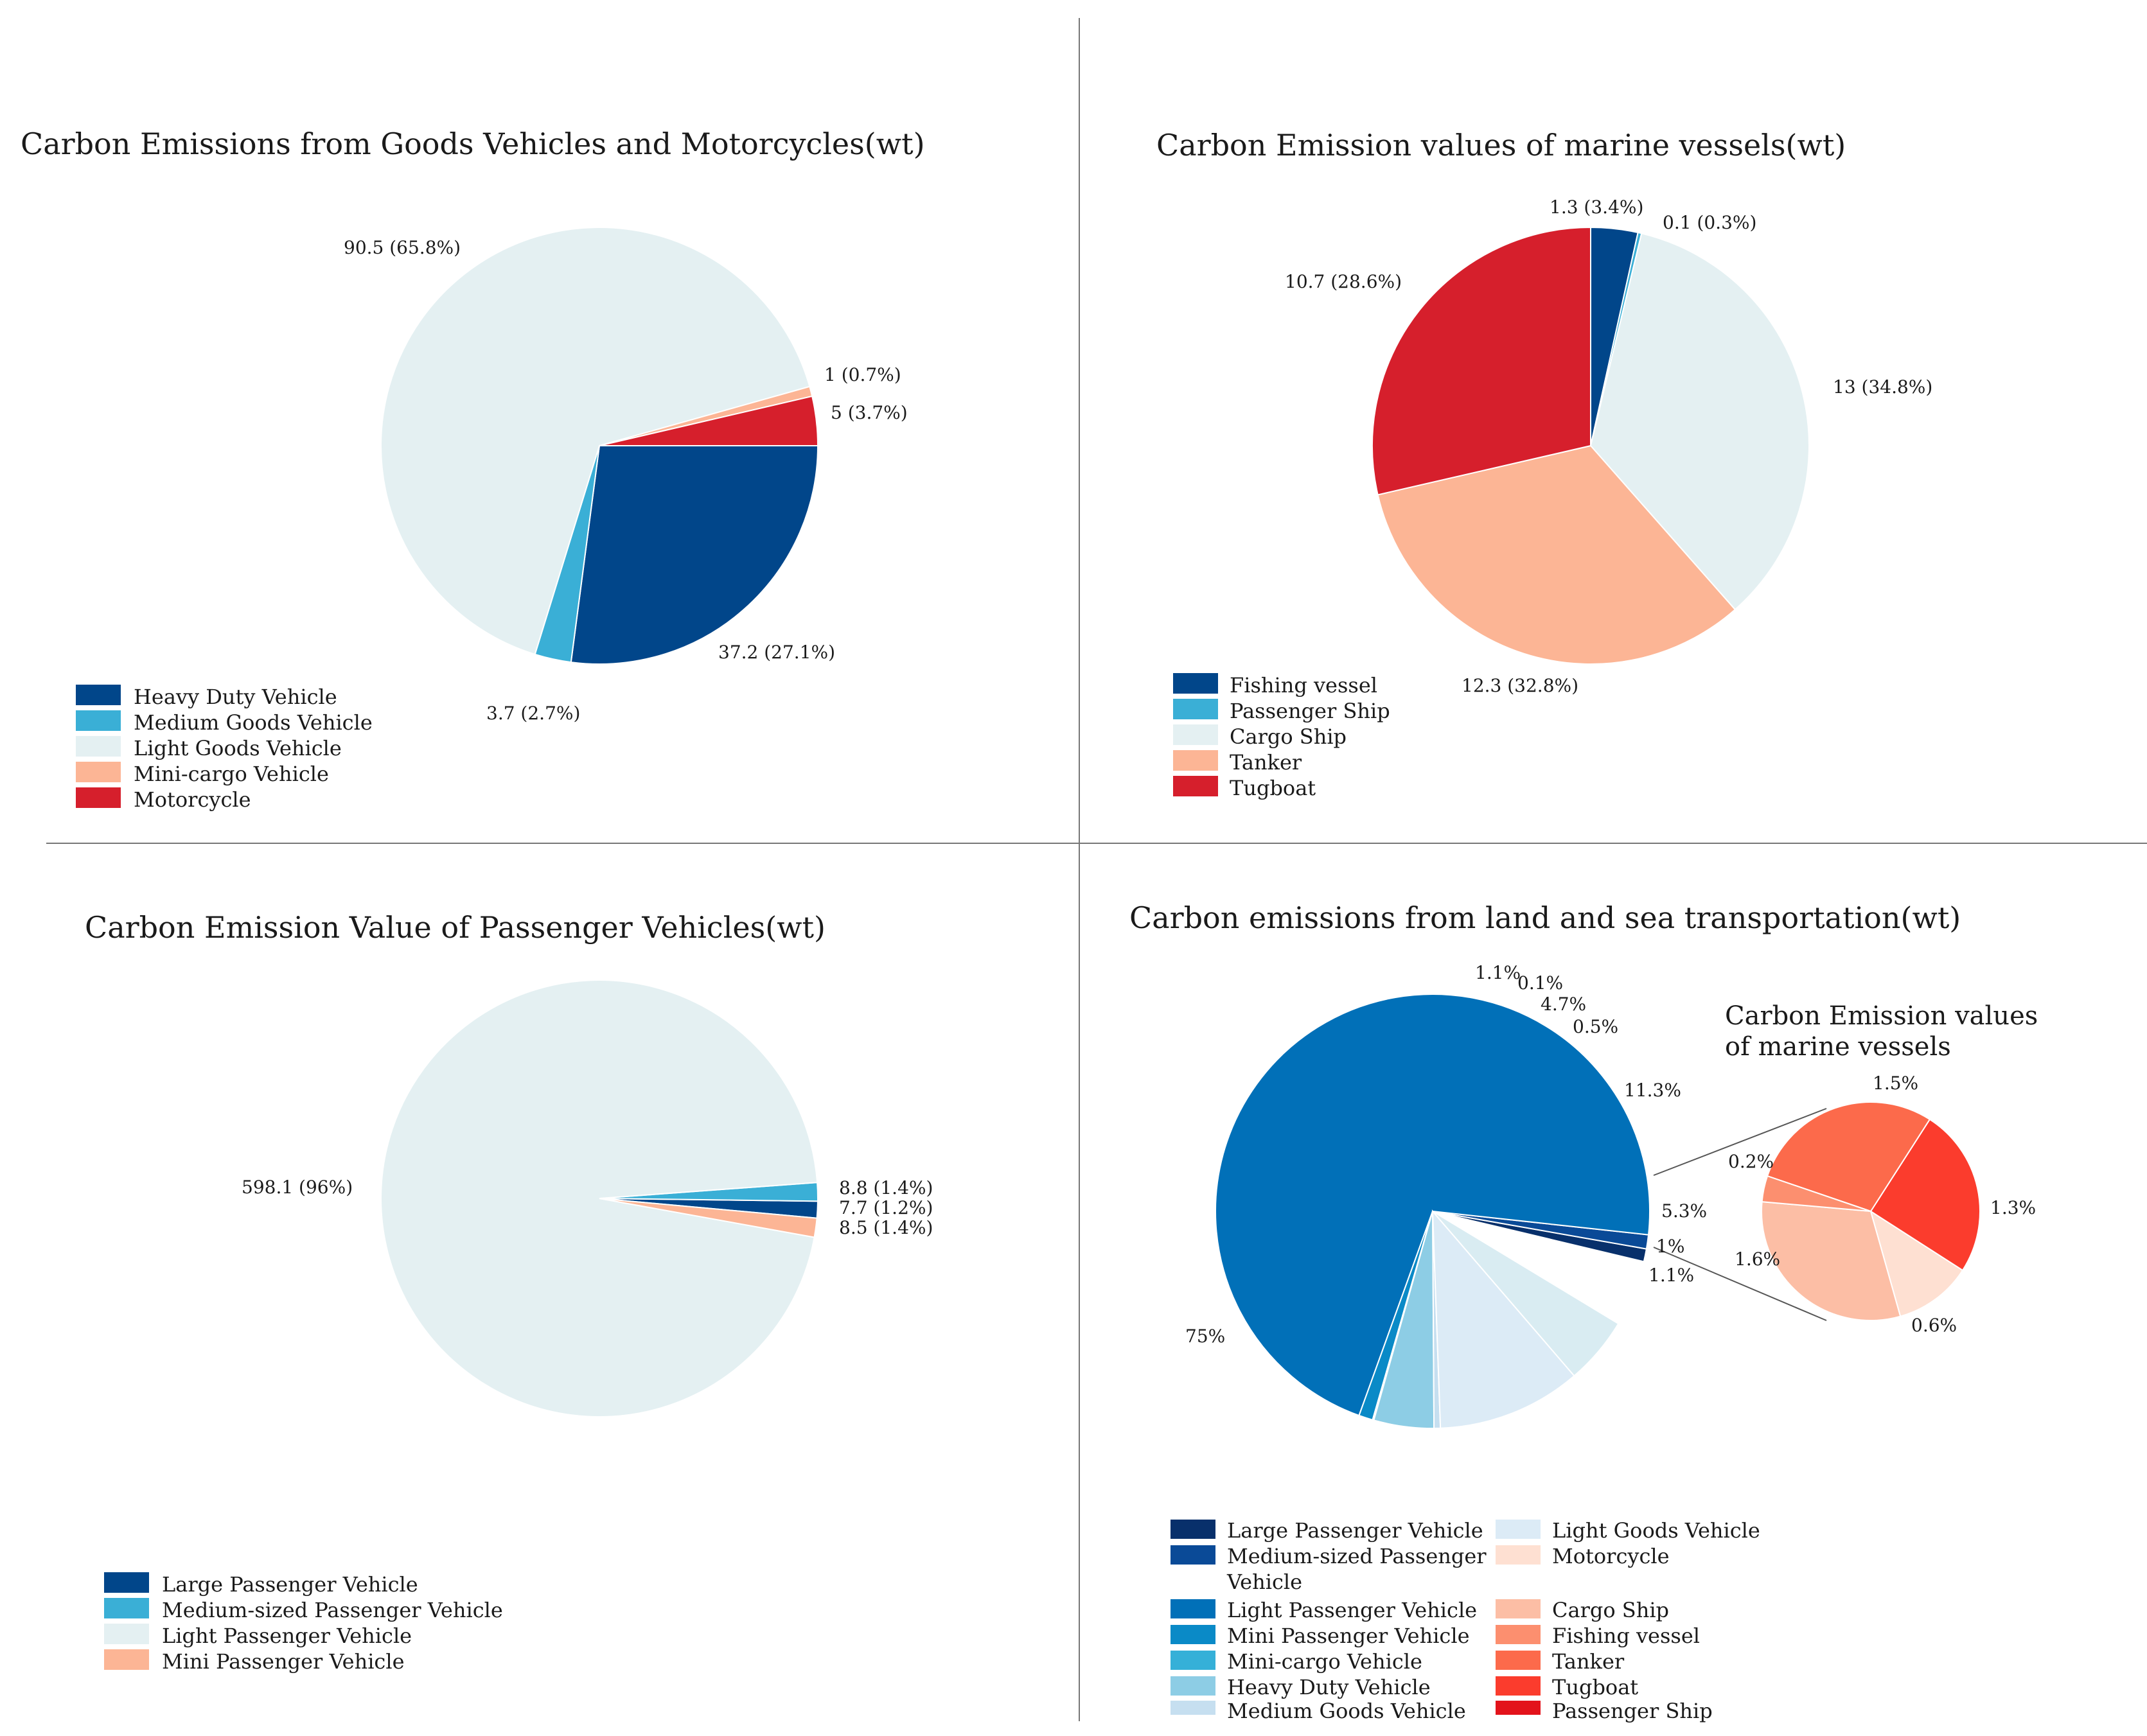 The image size is (2147, 1736). What do you see at coordinates (1520, 685) in the screenshot?
I see `marine-label-tanker: 12.3 (32.8%)` at bounding box center [1520, 685].